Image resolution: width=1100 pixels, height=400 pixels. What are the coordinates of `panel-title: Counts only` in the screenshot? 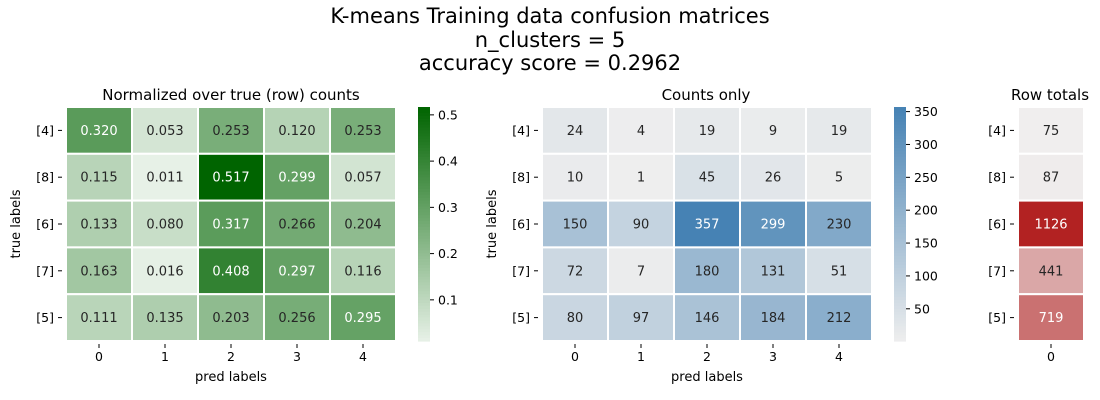 It's located at (706, 95).